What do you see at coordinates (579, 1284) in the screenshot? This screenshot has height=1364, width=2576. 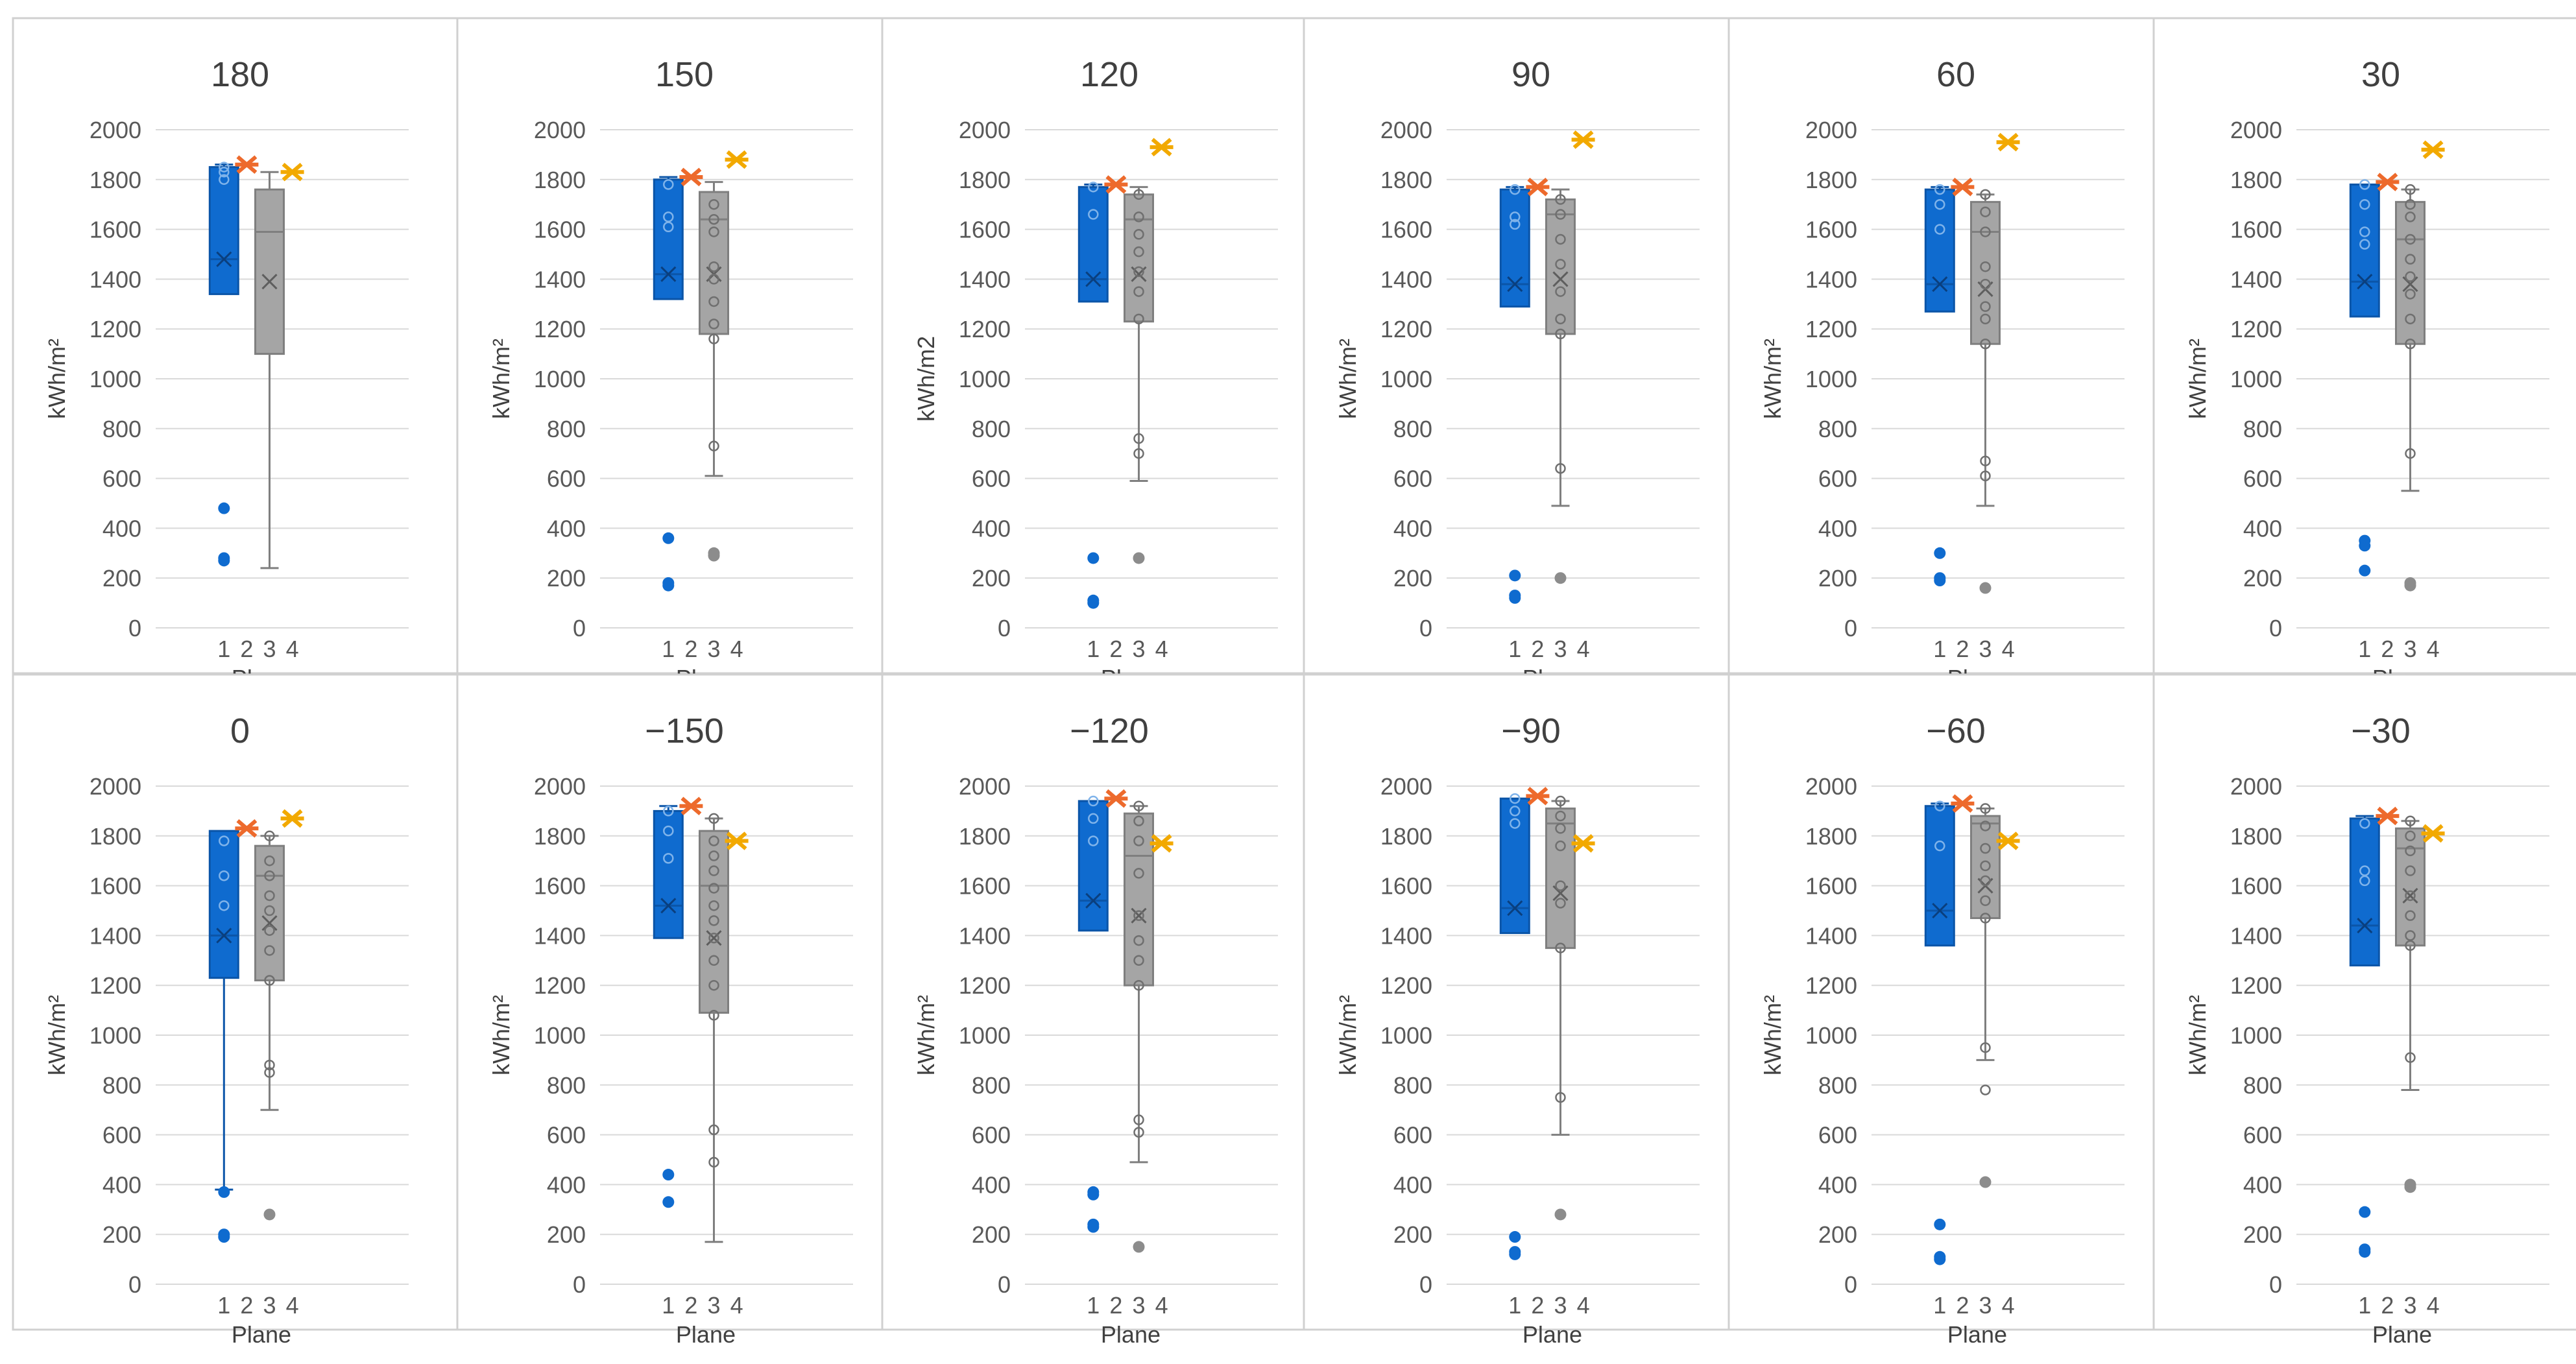 I see `y-tick-label: 0` at bounding box center [579, 1284].